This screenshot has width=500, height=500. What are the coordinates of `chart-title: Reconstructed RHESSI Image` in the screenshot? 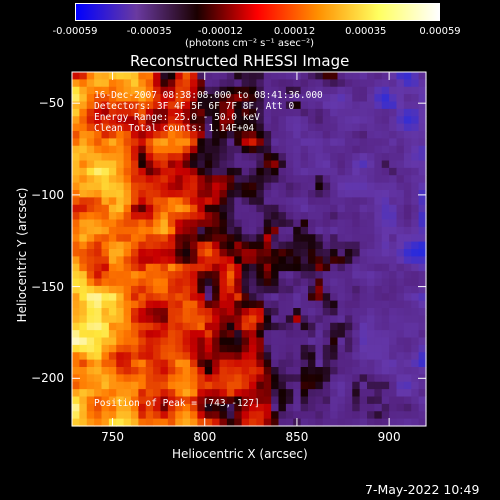 It's located at (240, 61).